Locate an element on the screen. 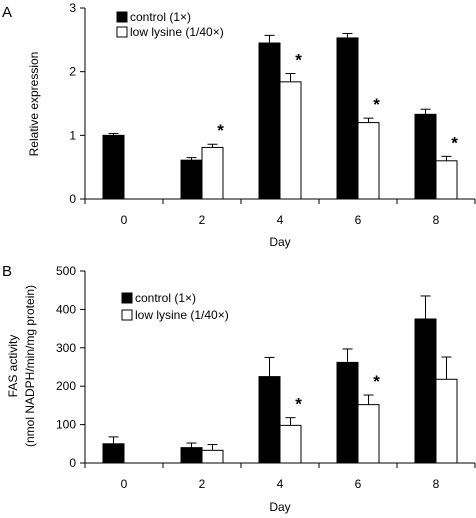  panel-b-label: B is located at coordinates (7, 271).